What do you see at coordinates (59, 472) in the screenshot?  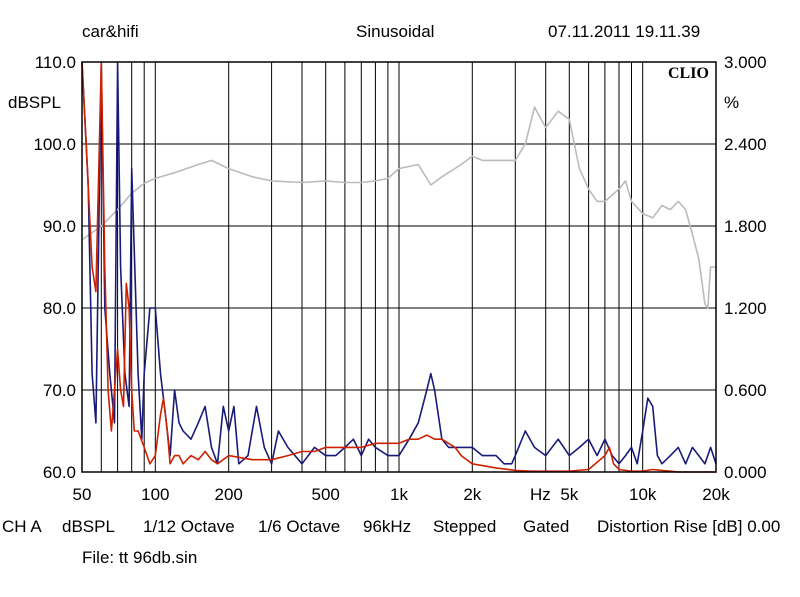 I see `y-tick-label: 60.0` at bounding box center [59, 472].